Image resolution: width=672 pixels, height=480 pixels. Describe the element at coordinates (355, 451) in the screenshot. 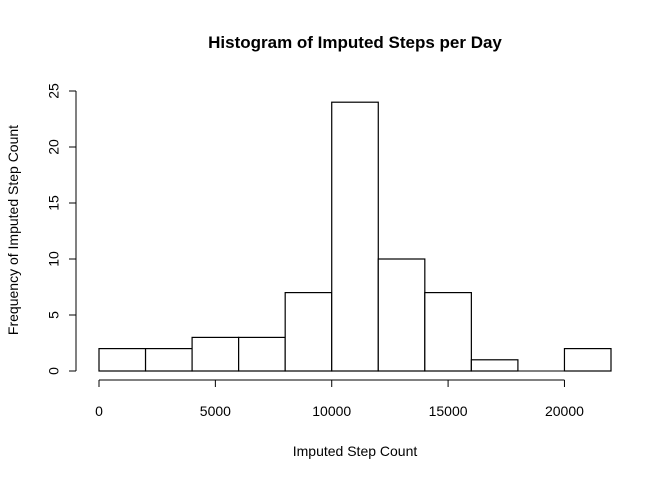

I see `x-axis-label: Imputed Step Count` at that location.